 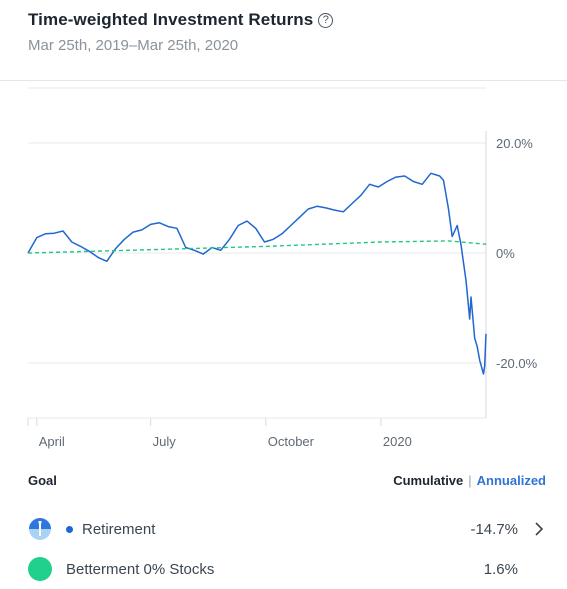 What do you see at coordinates (500, 569) in the screenshot?
I see `betterment-0-stocks-return-value: 1.6%` at bounding box center [500, 569].